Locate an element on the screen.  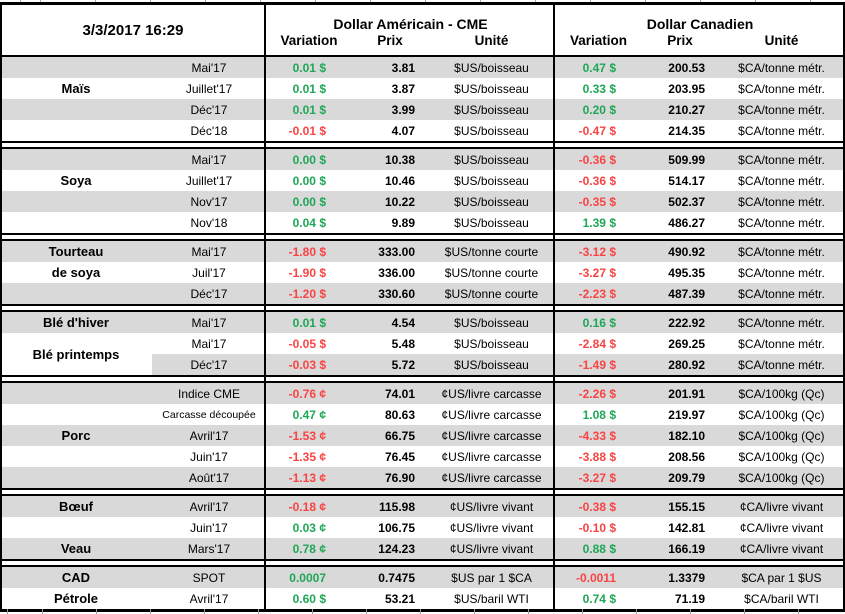
cell-ca-variation: -3.27 $ is located at coordinates (597, 477).